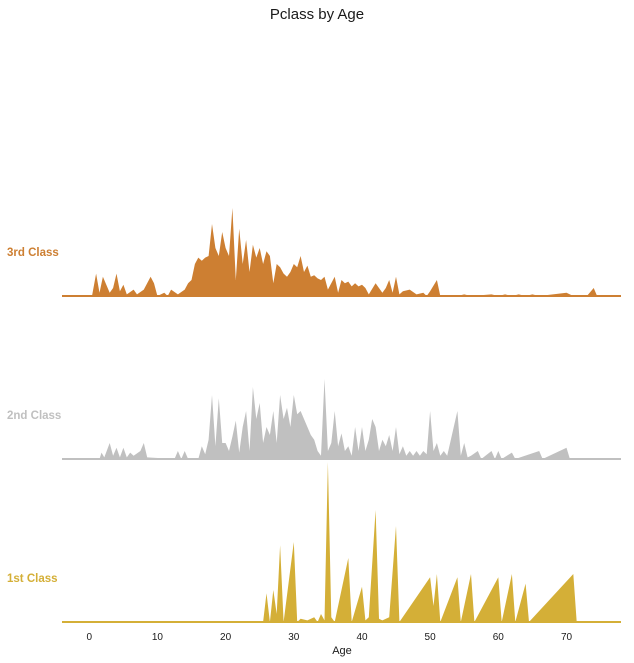 The width and height of the screenshot is (634, 663). What do you see at coordinates (34, 416) in the screenshot?
I see `series-label: 2nd Class` at bounding box center [34, 416].